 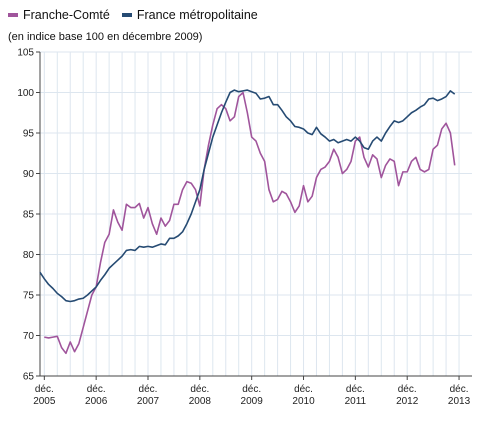 What do you see at coordinates (29, 255) in the screenshot?
I see `y-tick-label: 80` at bounding box center [29, 255].